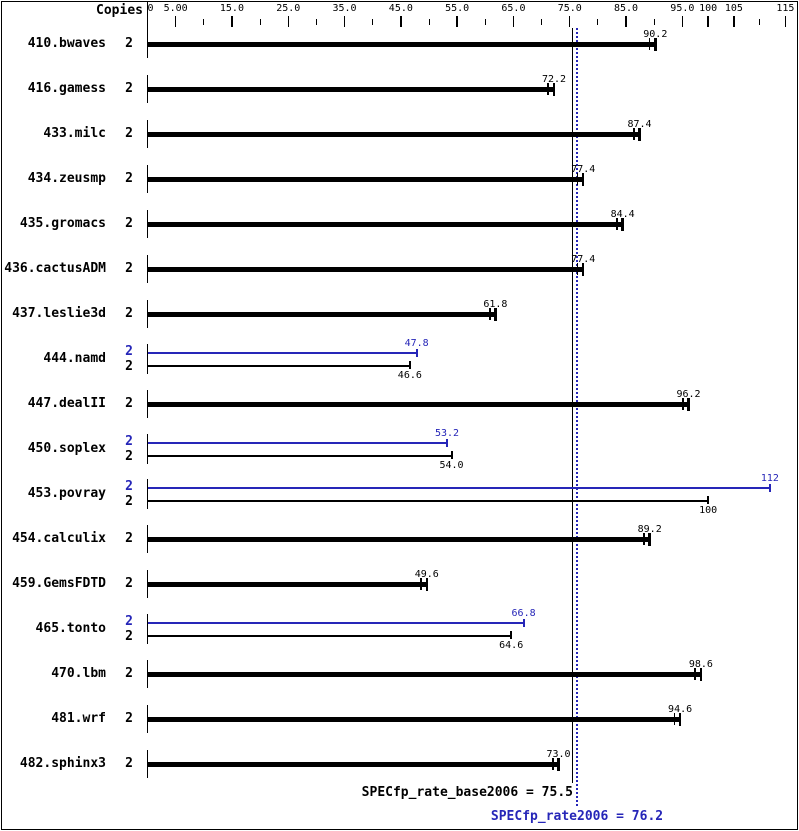 This screenshot has width=799, height=831. Describe the element at coordinates (70, 628) in the screenshot. I see `benchmark-label: 465.tonto` at that location.